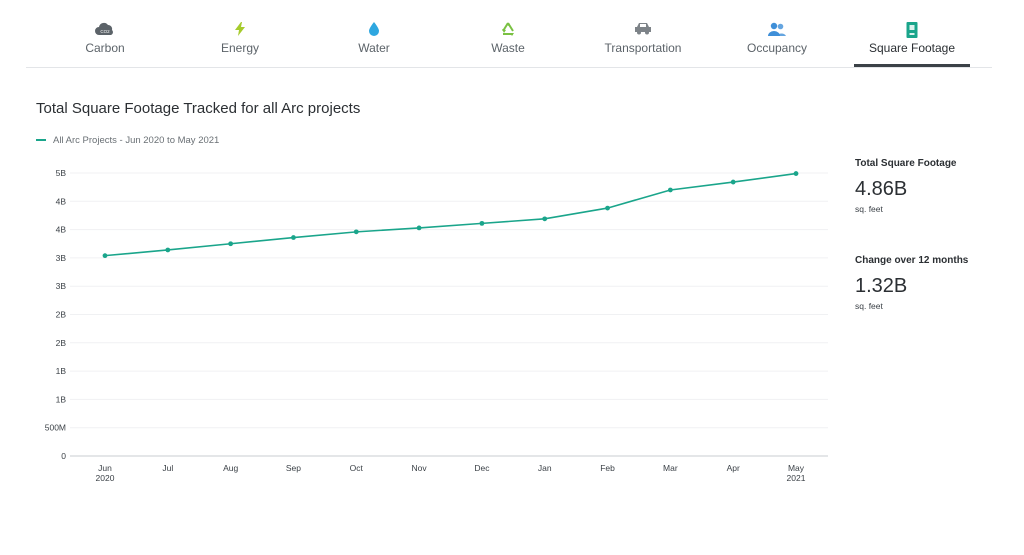 This screenshot has width=1024, height=555. I want to click on co2-badge: CO2, so click(105, 31).